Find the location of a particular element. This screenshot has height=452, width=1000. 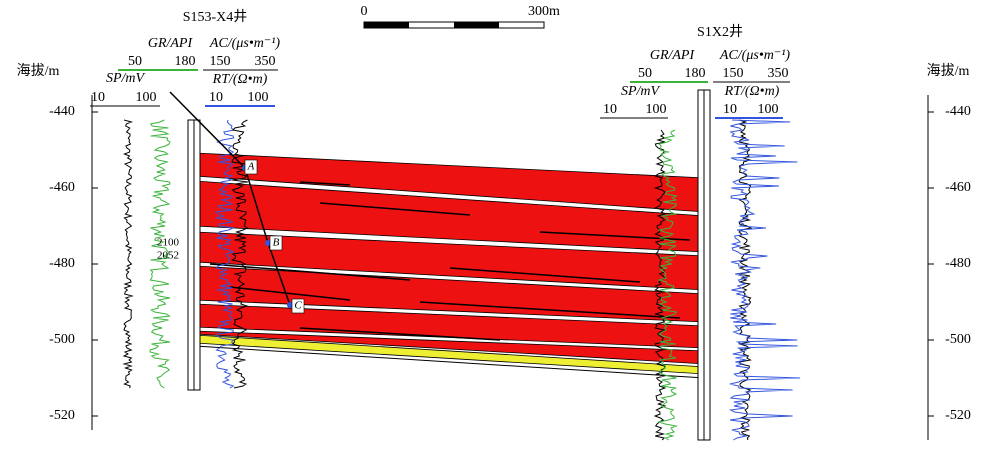

scale-start: 0 is located at coordinates (364, 11).